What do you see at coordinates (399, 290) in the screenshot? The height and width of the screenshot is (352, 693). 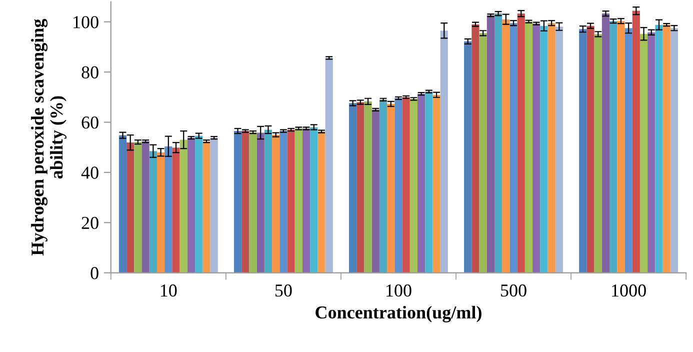 I see `x-tick-label: 100` at bounding box center [399, 290].